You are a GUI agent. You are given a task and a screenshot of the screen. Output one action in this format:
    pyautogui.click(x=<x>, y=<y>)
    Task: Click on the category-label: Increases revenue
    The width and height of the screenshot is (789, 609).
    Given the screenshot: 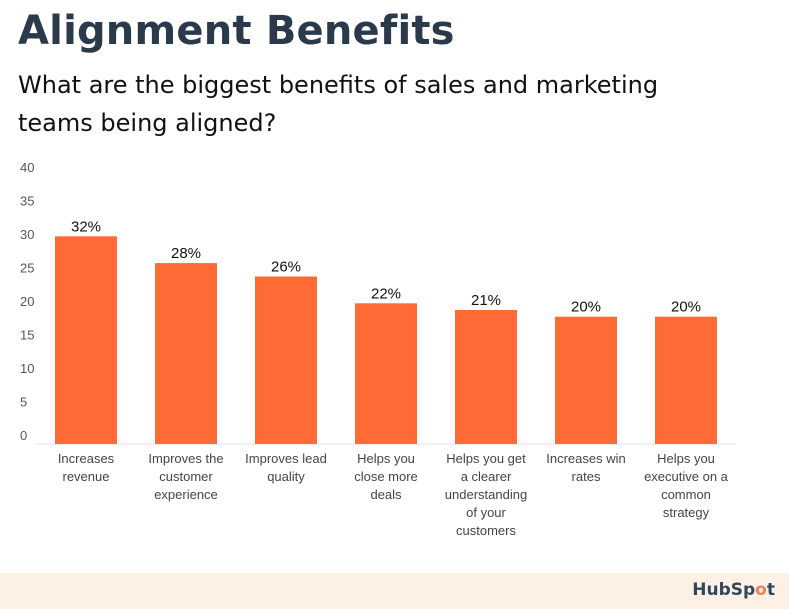 What is the action you would take?
    pyautogui.click(x=86, y=467)
    